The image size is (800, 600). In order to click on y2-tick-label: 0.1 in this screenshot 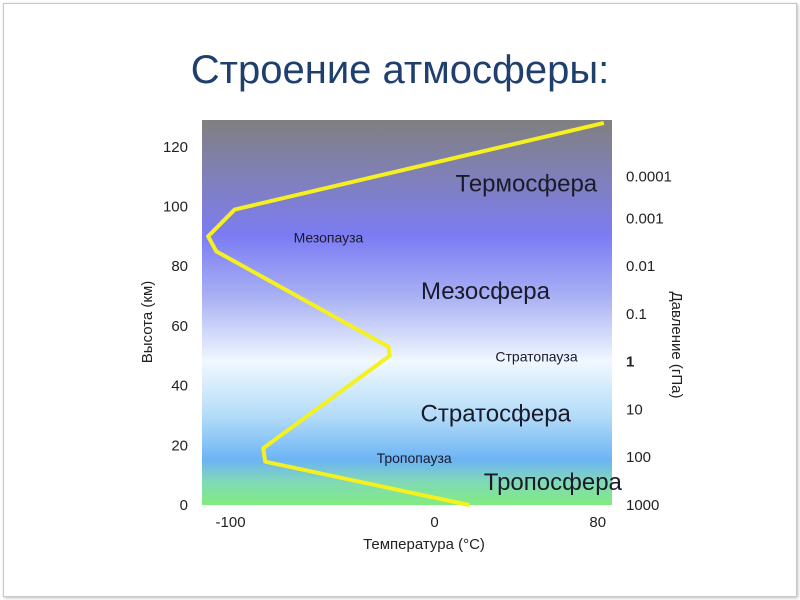, I will do `click(636, 314)`.